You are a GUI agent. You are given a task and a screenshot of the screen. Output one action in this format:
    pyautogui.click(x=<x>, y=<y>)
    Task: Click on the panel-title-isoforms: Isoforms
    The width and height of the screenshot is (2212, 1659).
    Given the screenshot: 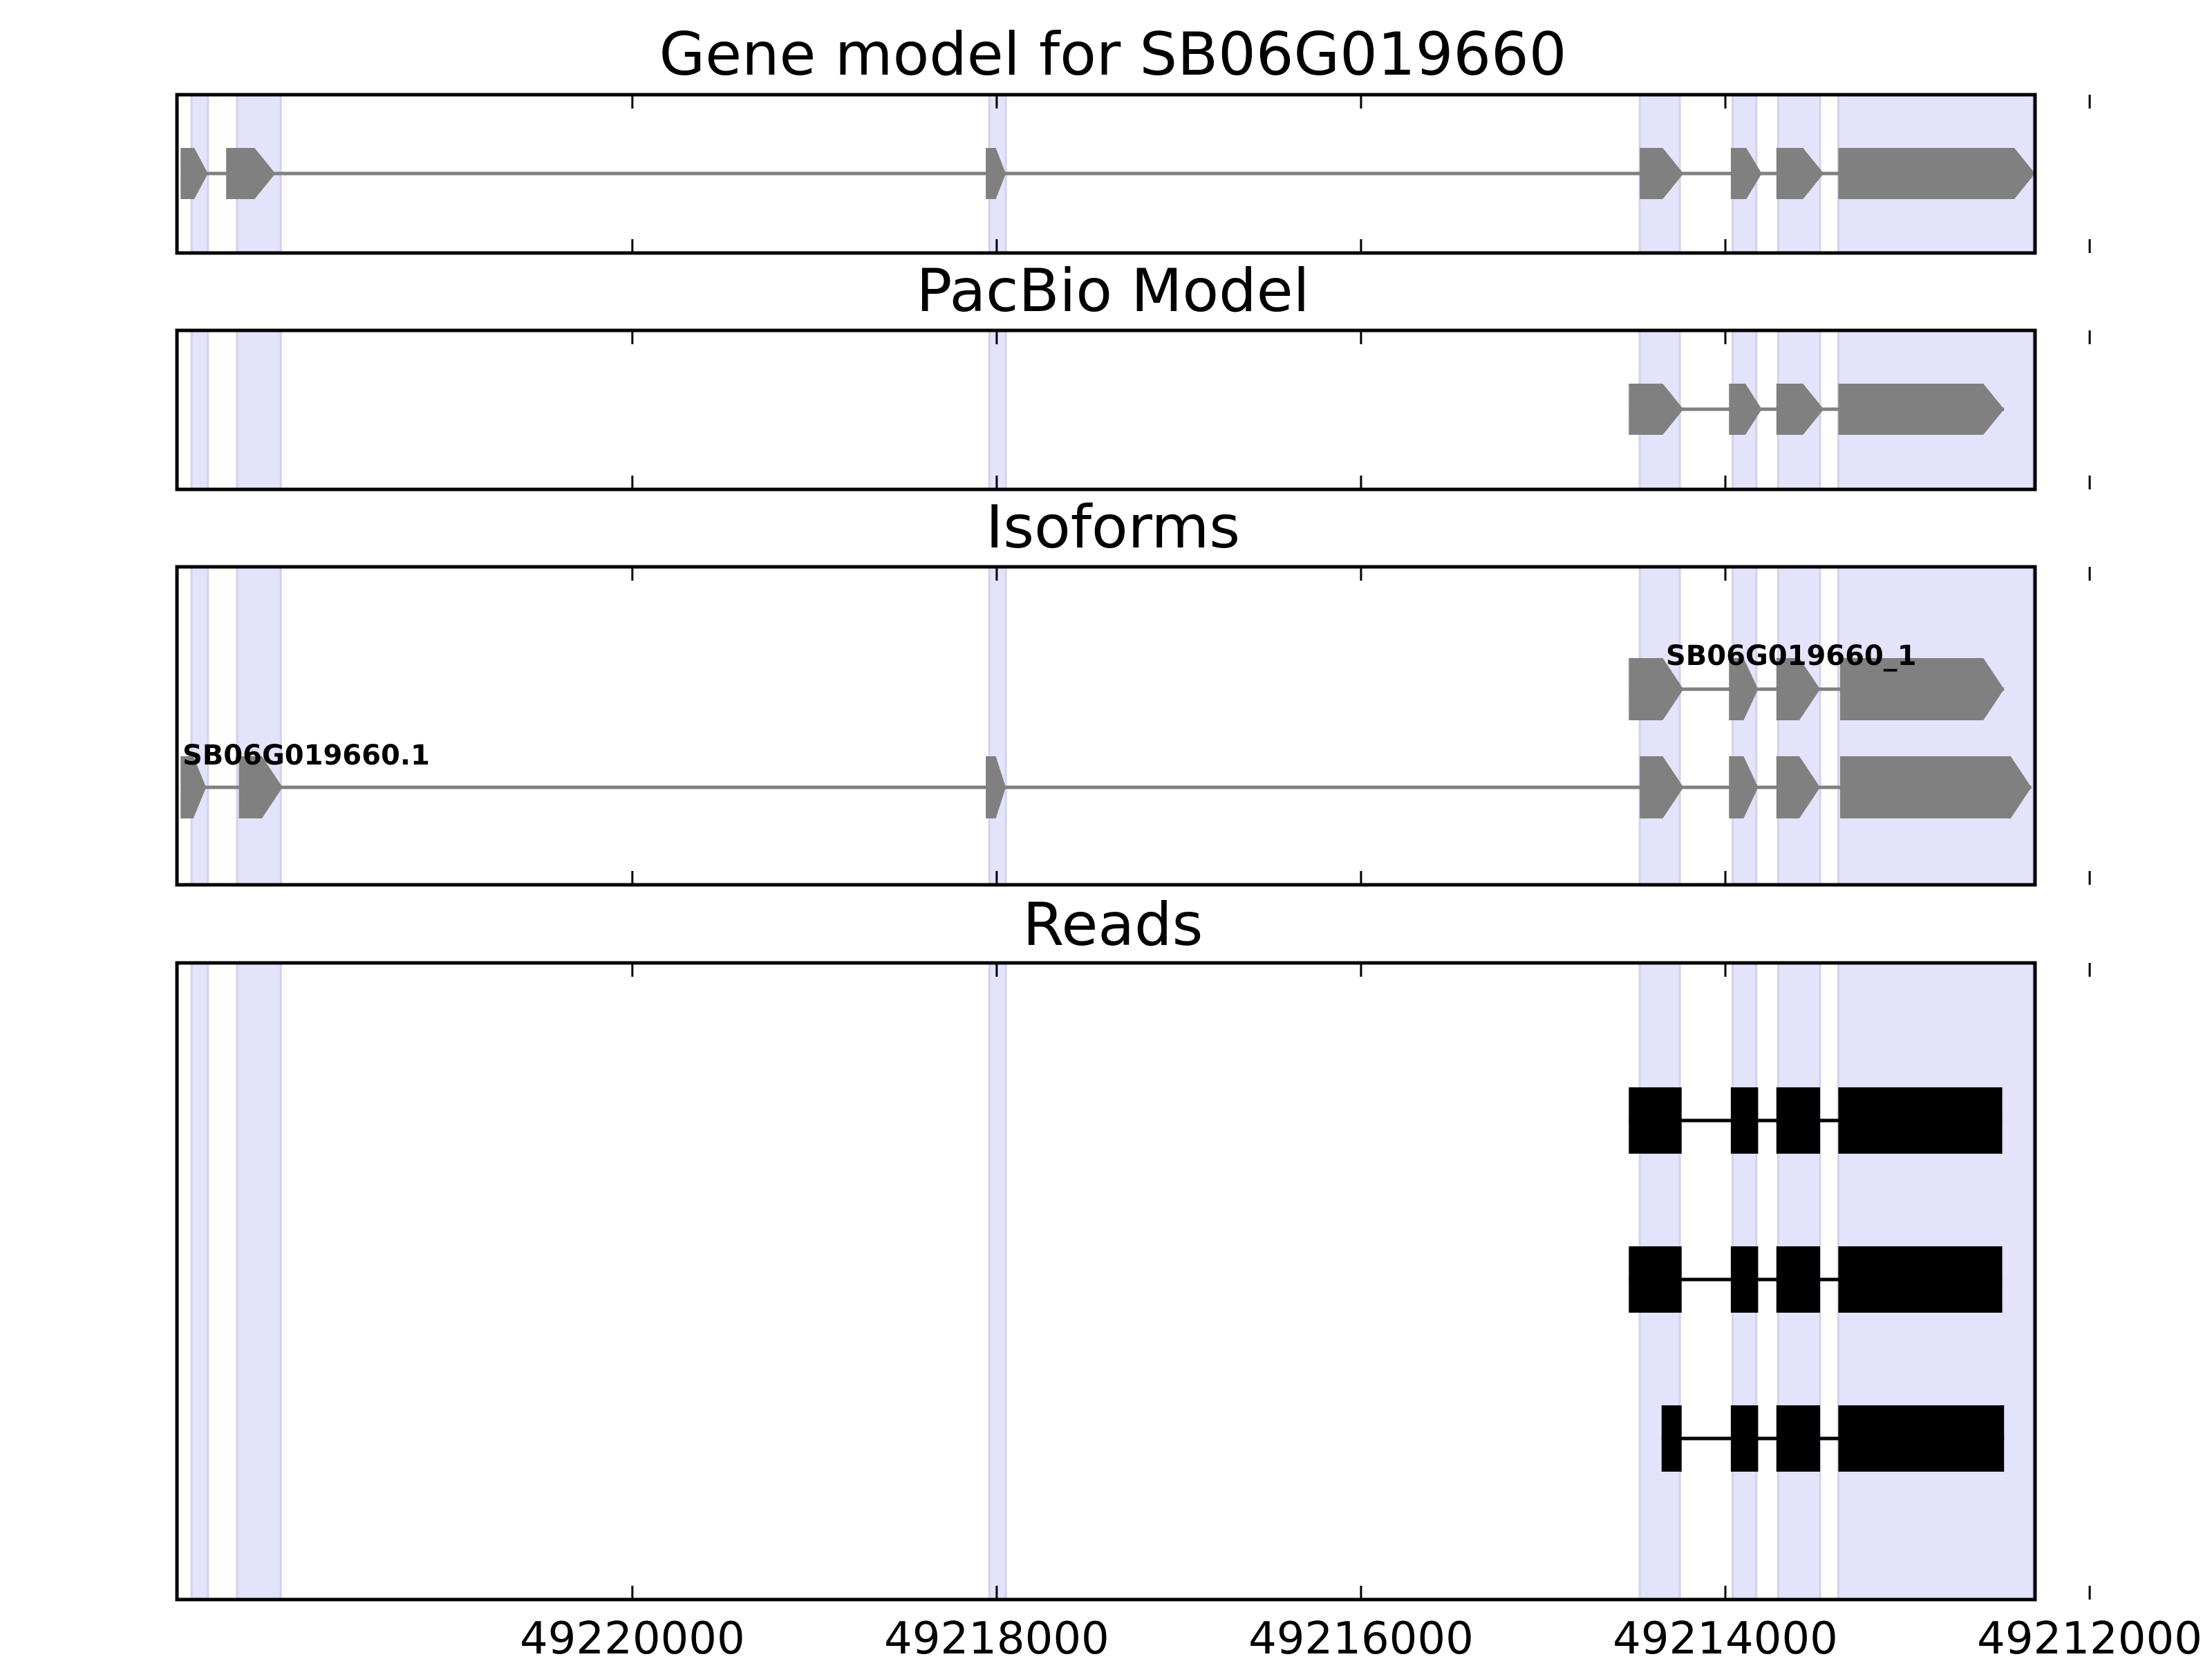 What is the action you would take?
    pyautogui.click(x=1113, y=527)
    